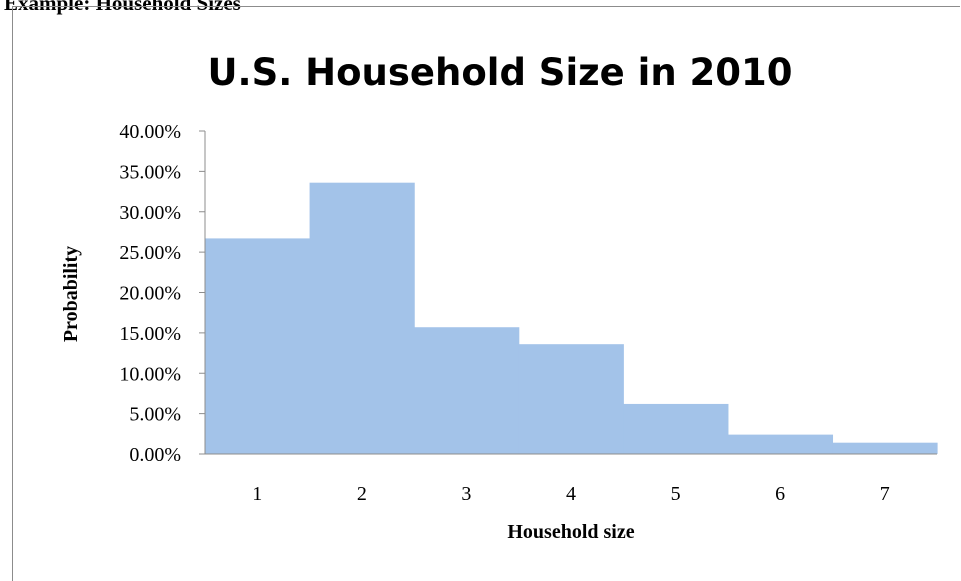 This screenshot has height=581, width=961. Describe the element at coordinates (150, 334) in the screenshot. I see `y-tick-label: 15.00%` at that location.